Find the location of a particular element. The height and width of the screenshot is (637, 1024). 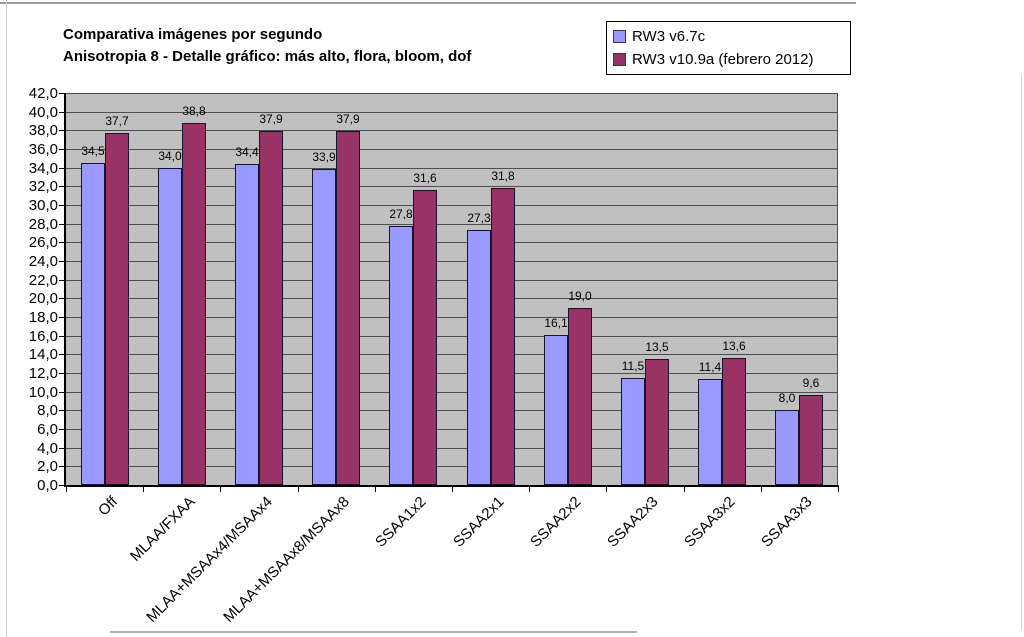

data-label: 27,8 is located at coordinates (401, 214).